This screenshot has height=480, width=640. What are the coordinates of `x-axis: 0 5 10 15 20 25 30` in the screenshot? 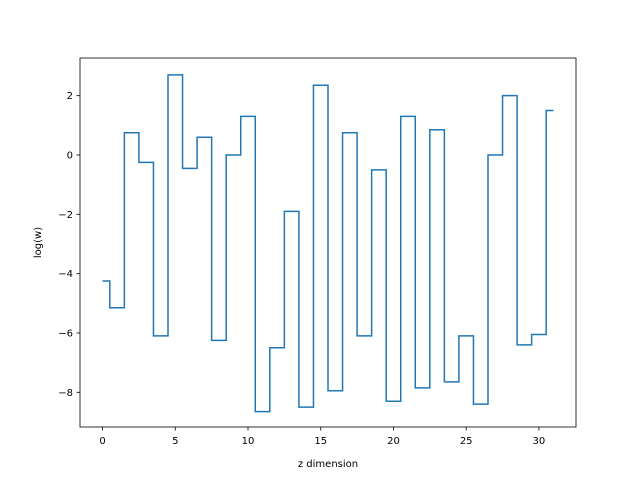 It's located at (322, 437).